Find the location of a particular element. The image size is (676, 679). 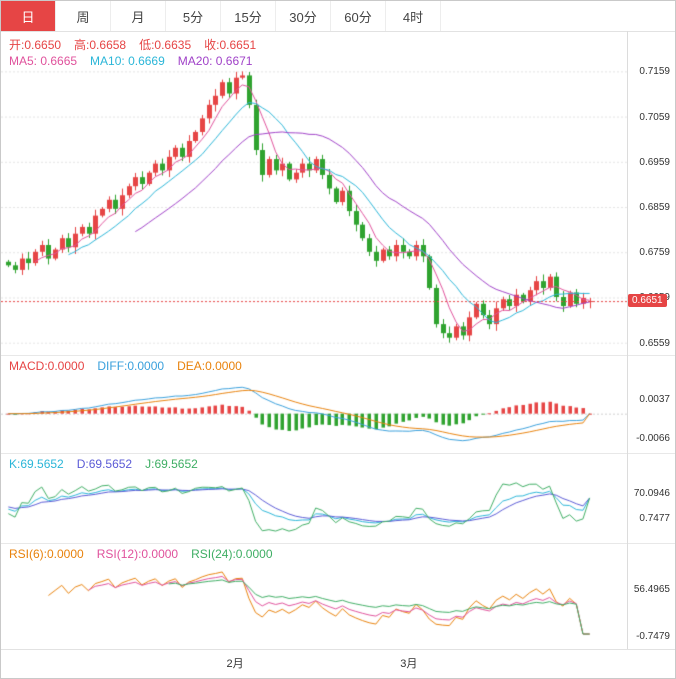

legend-item: MA10: 0.6669 is located at coordinates (127, 61).